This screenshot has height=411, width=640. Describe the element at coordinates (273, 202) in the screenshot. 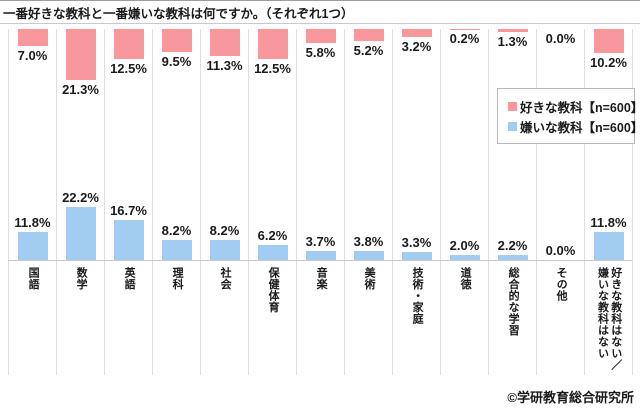

I see `chart-column: 12.5% 6.2% 保健体育` at that location.